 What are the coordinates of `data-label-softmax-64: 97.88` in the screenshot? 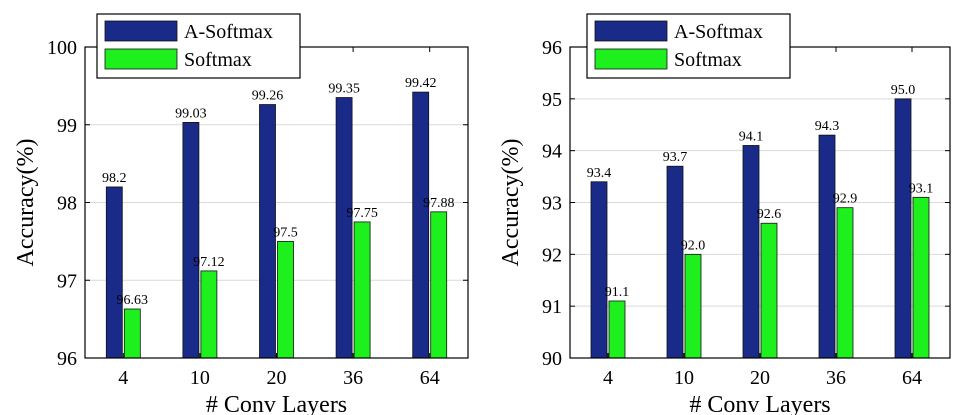 It's located at (439, 203).